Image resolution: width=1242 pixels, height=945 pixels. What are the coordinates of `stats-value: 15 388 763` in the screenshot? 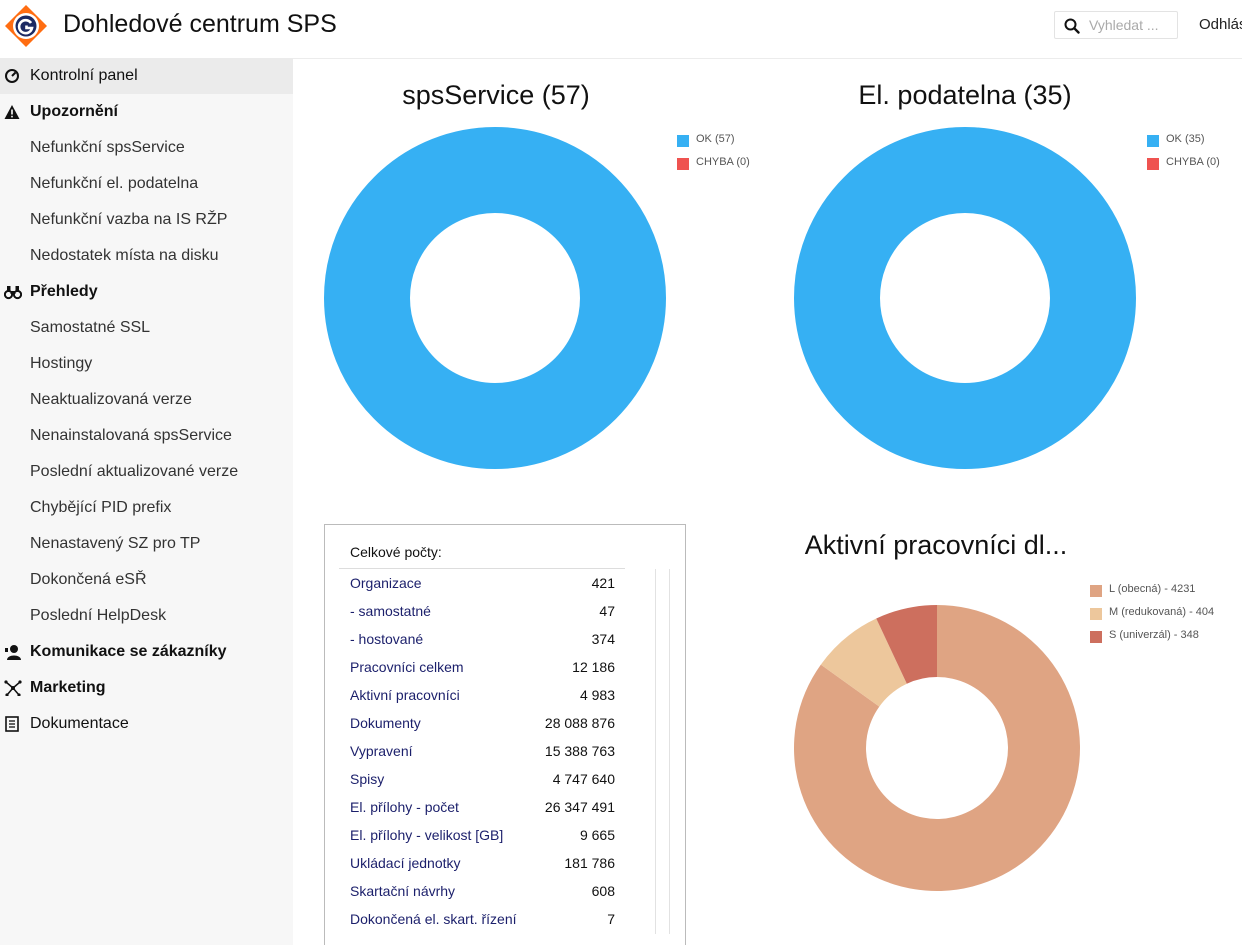 It's located at (579, 751).